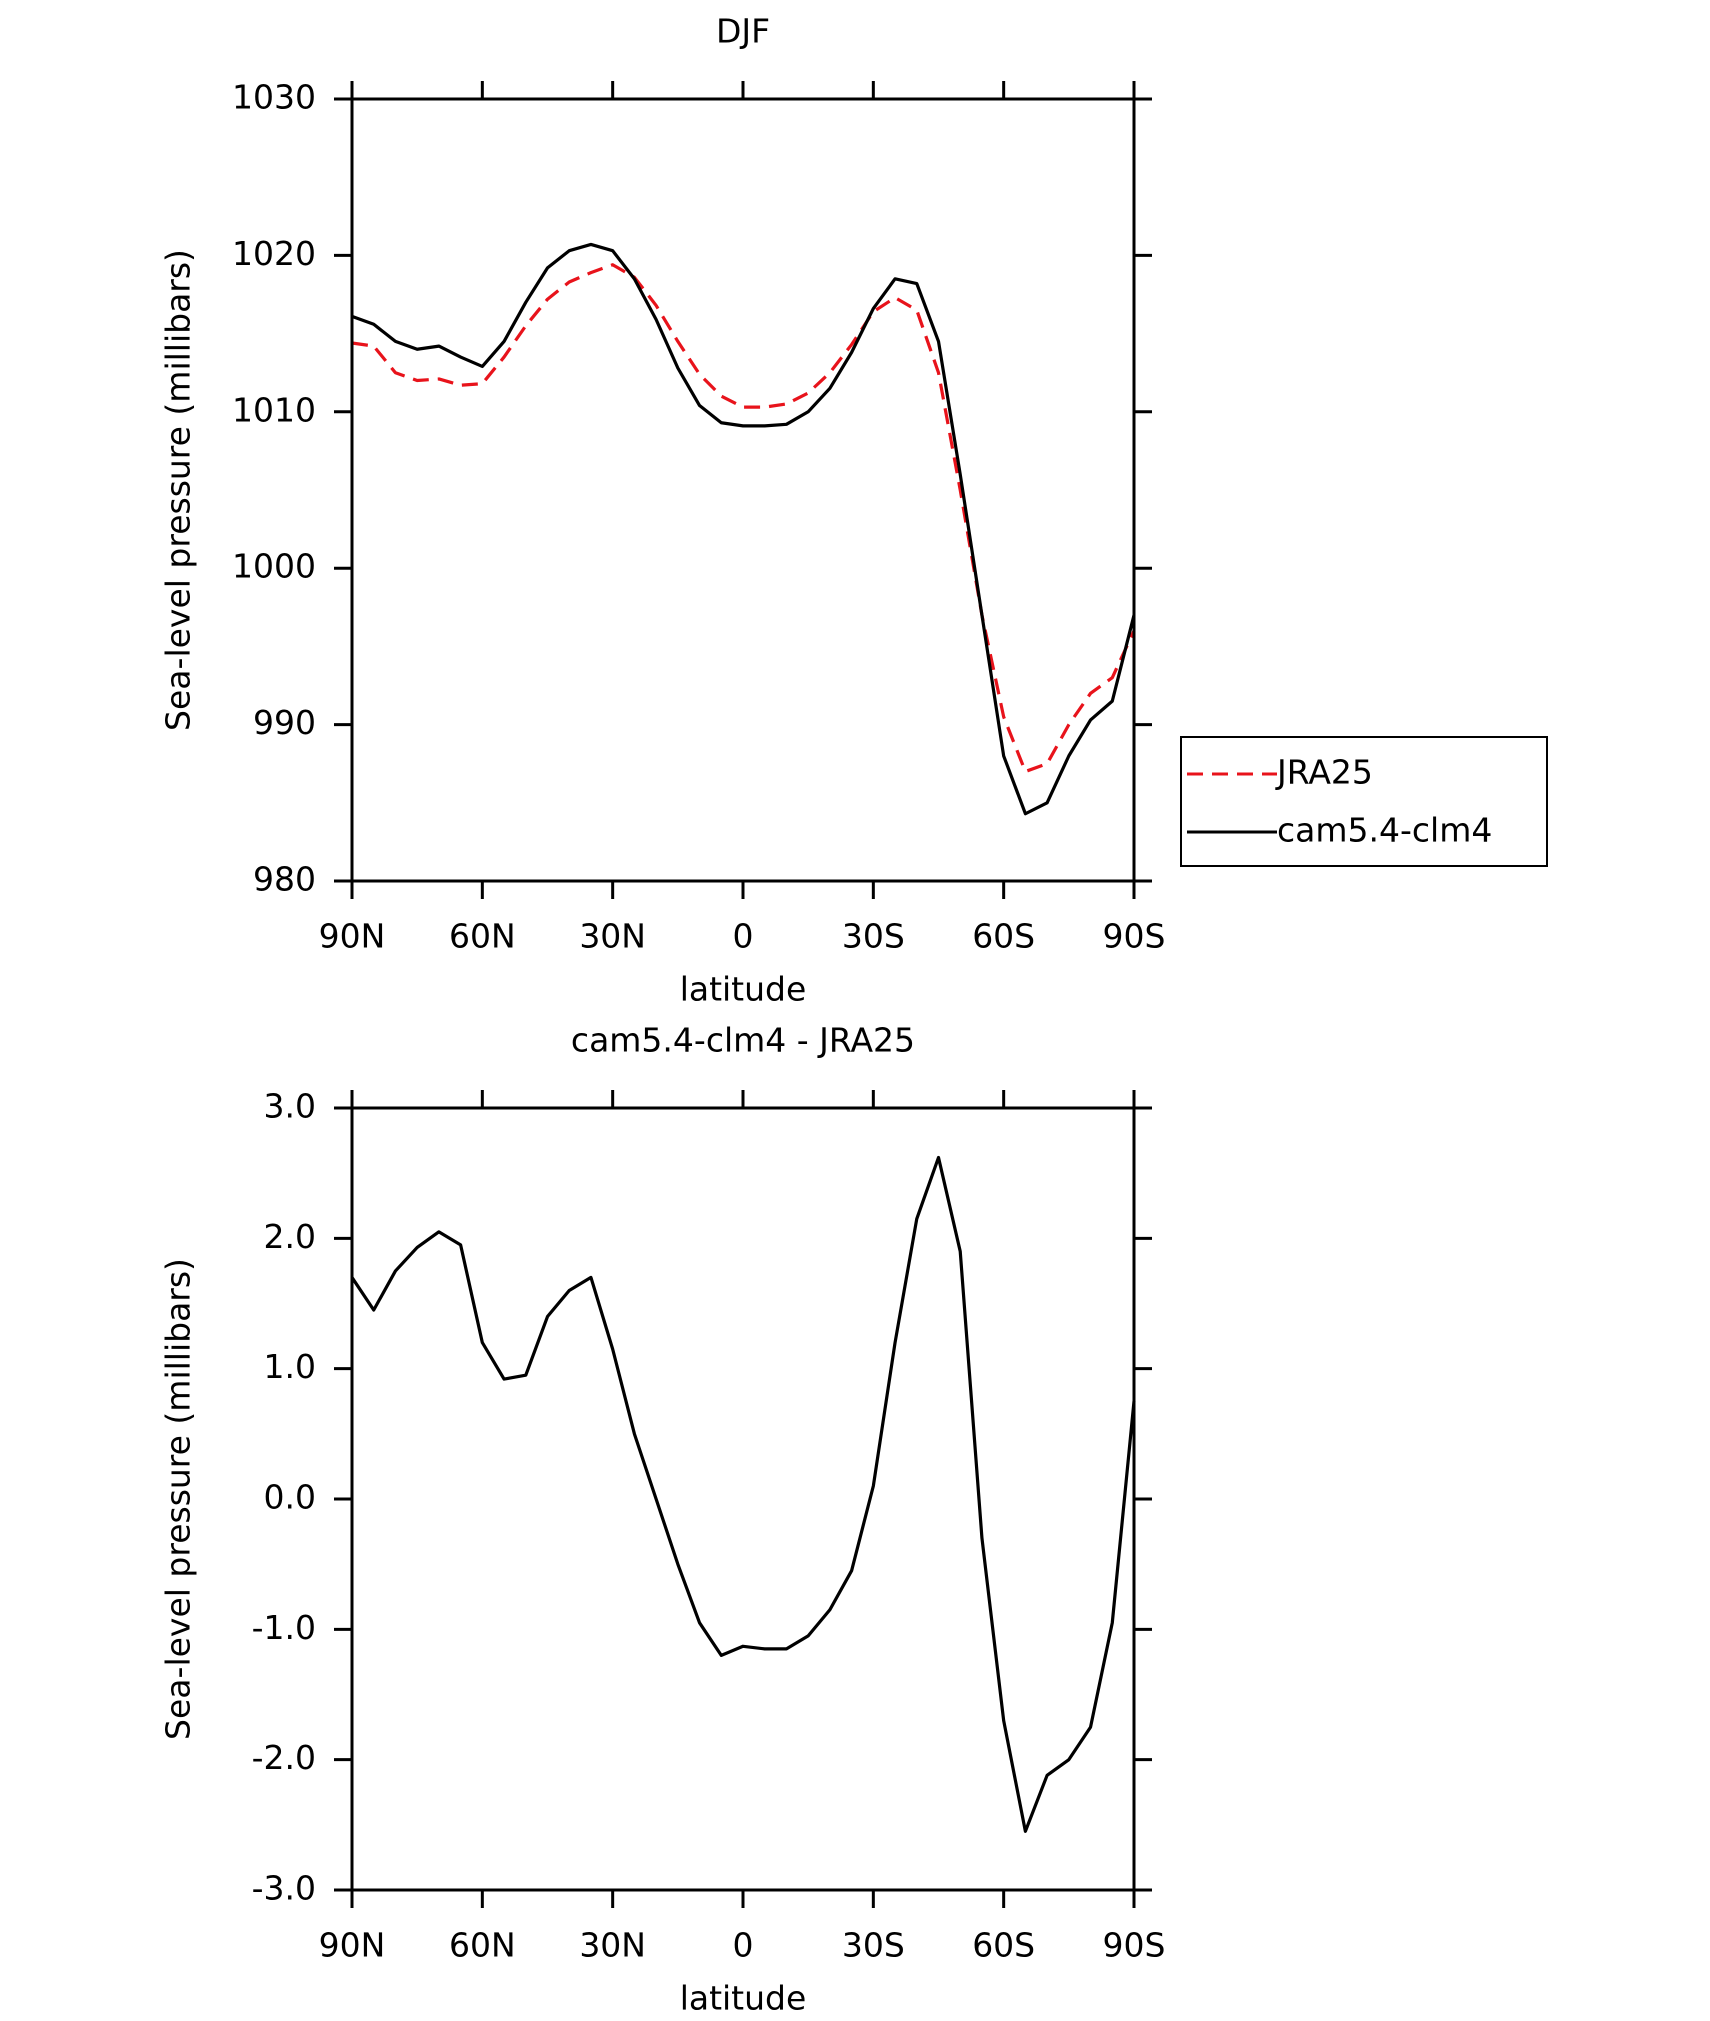 The height and width of the screenshot is (2021, 1710). Describe the element at coordinates (743, 31) in the screenshot. I see `chart-title: DJF` at that location.